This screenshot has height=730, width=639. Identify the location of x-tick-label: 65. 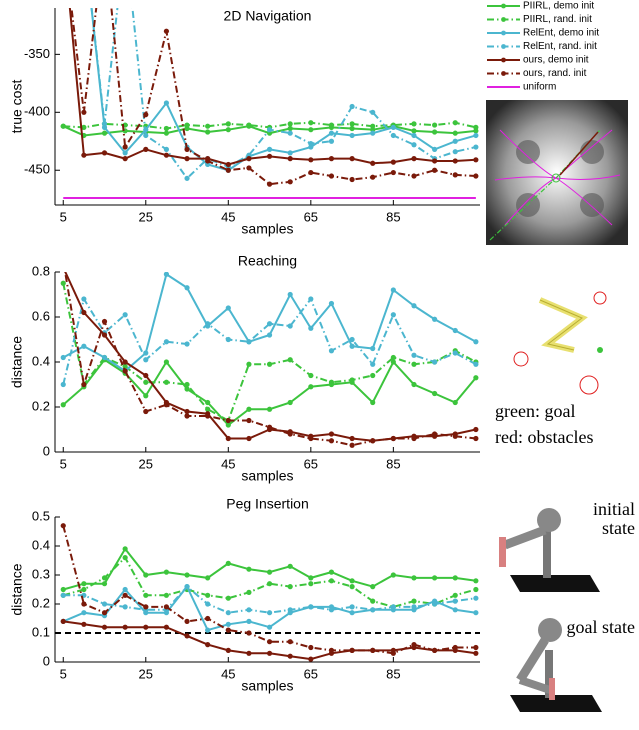
(311, 673).